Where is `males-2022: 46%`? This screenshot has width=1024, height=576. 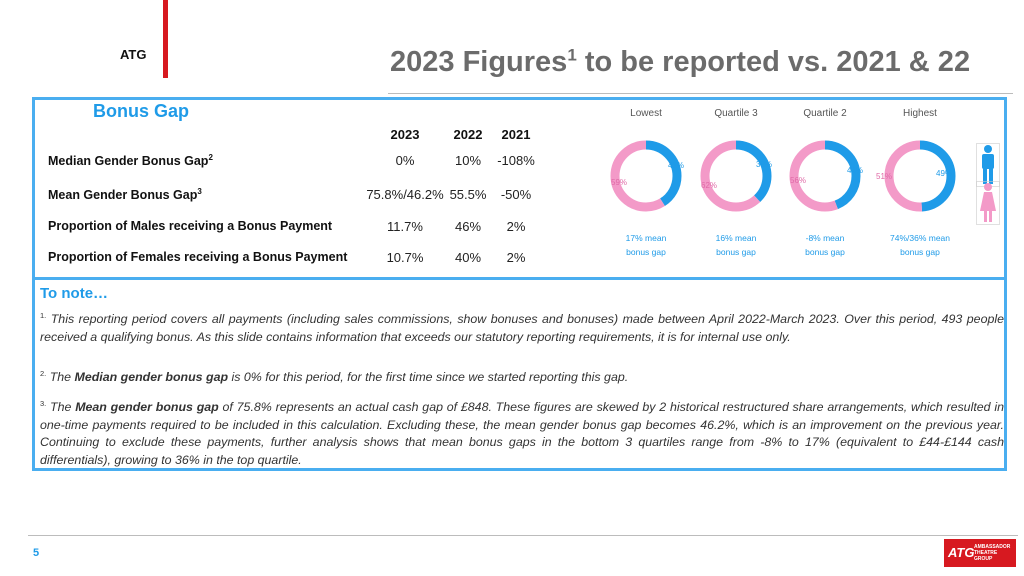
males-2022: 46% is located at coordinates (468, 226).